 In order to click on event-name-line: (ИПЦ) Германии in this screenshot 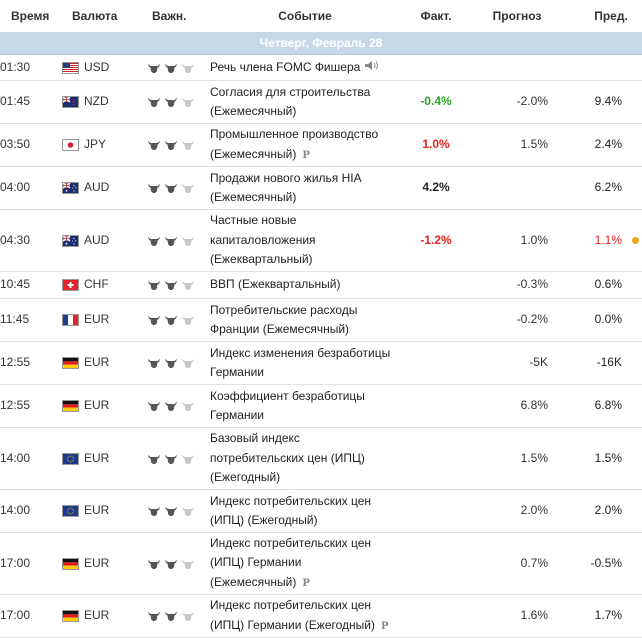, I will do `click(305, 563)`.